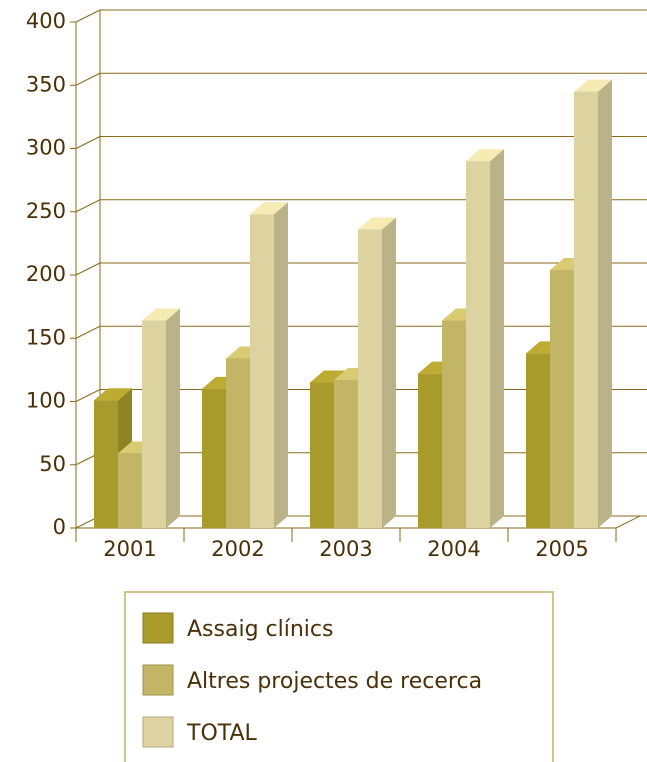  I want to click on y-tick-label: 400, so click(46, 21).